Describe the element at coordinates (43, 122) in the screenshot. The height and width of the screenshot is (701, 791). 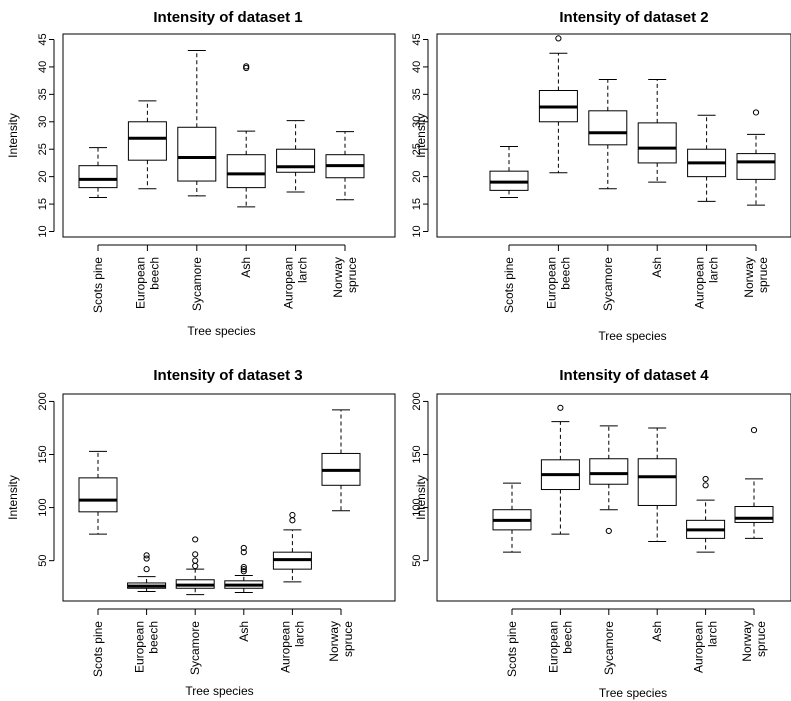
I see `y-tick-label: 30` at that location.